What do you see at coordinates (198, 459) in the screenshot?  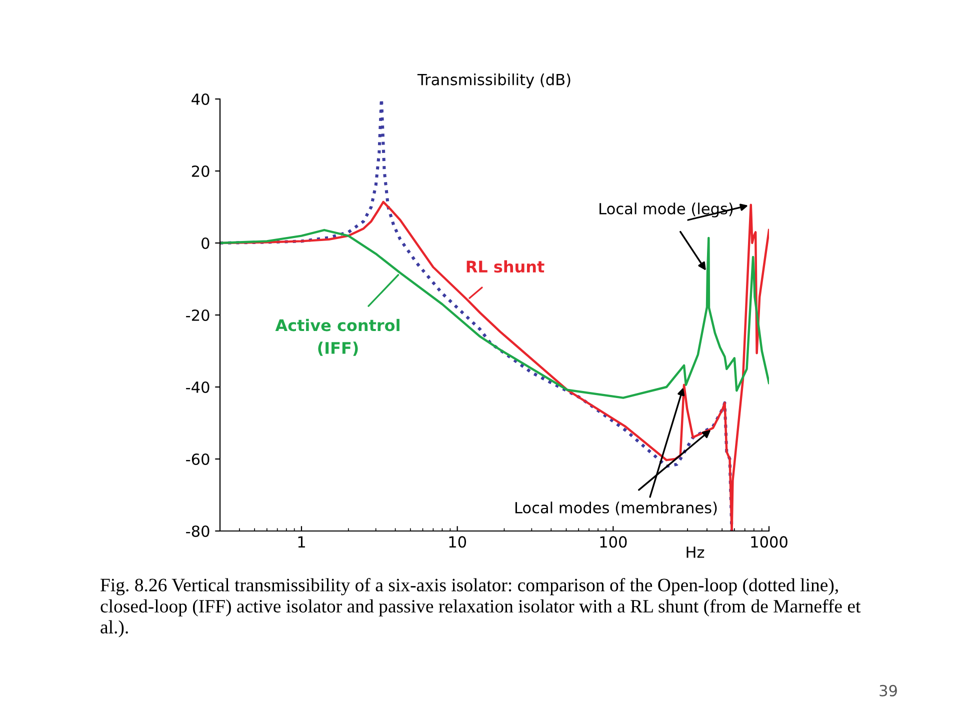 I see `y-tick-label: -60` at bounding box center [198, 459].